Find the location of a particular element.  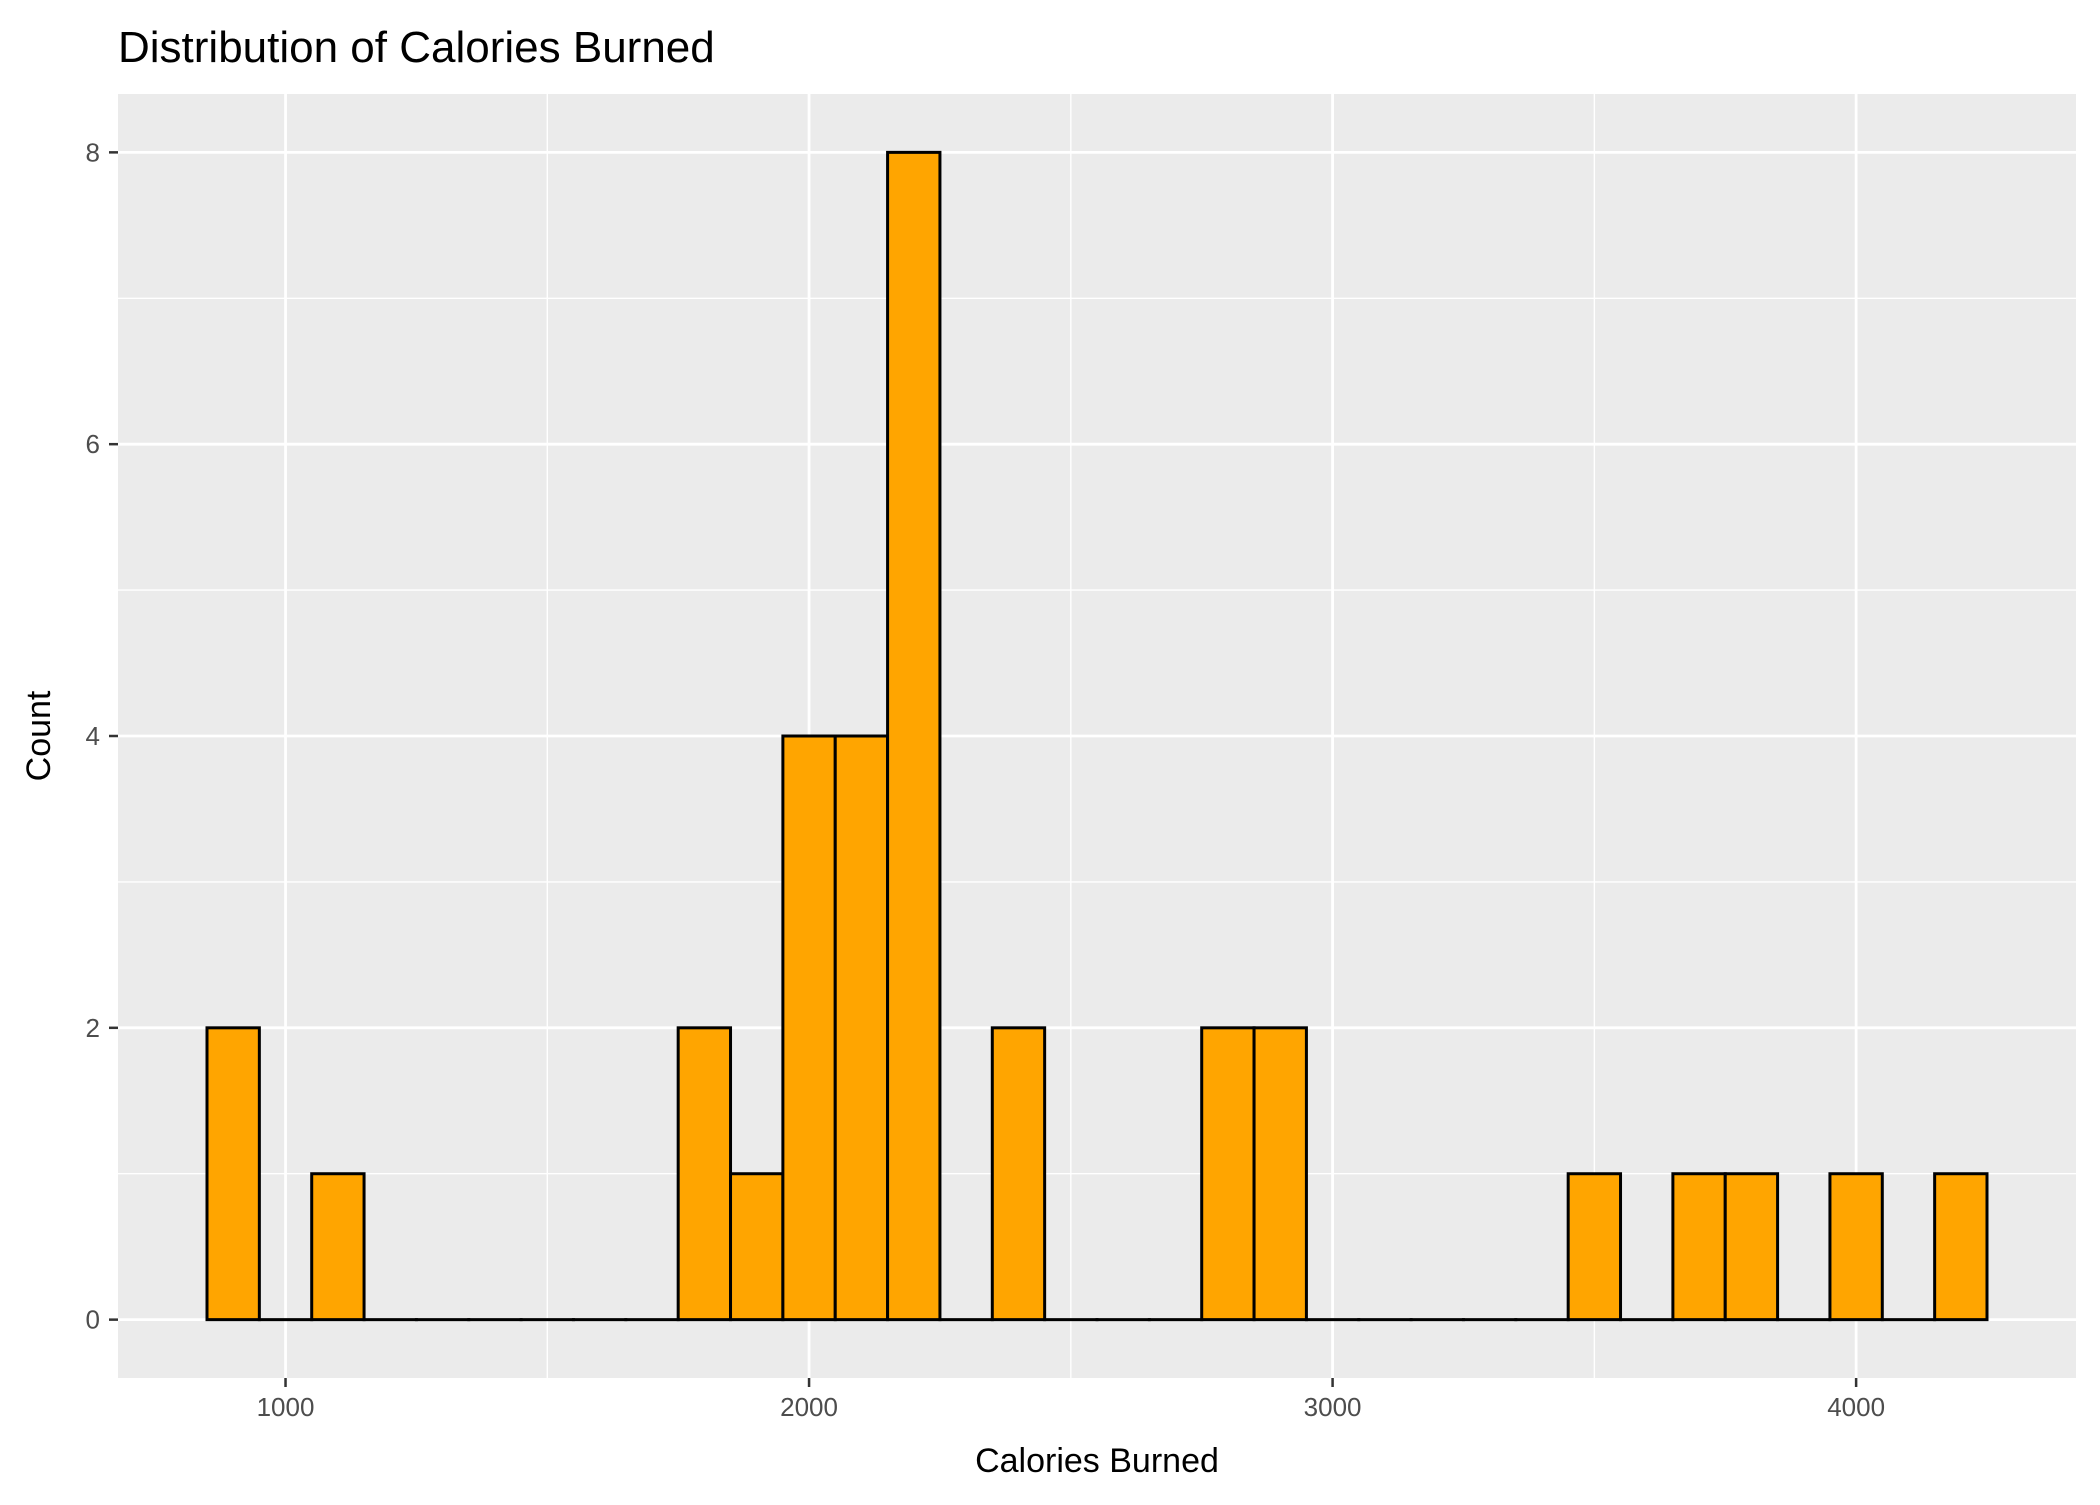

y-tick-label: 0 is located at coordinates (93, 1320).